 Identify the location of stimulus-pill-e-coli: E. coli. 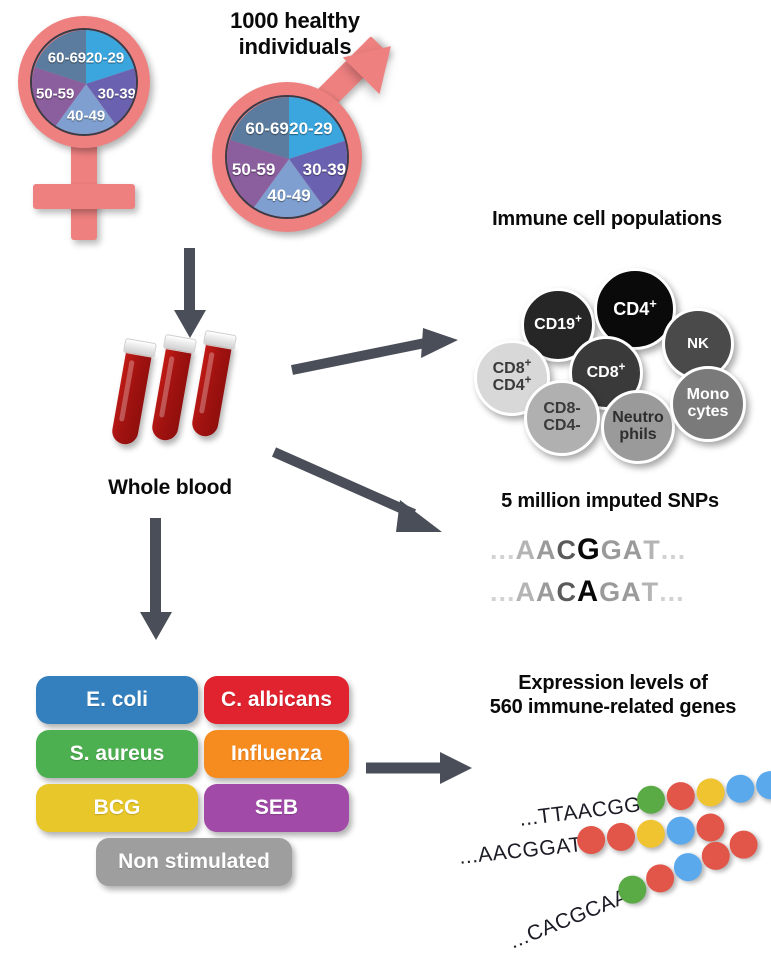
(117, 700).